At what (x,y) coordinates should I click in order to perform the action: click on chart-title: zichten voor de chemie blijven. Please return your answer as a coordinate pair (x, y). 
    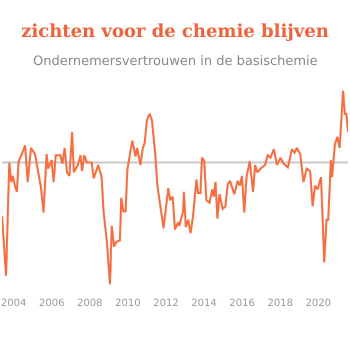
    Looking at the image, I should click on (175, 31).